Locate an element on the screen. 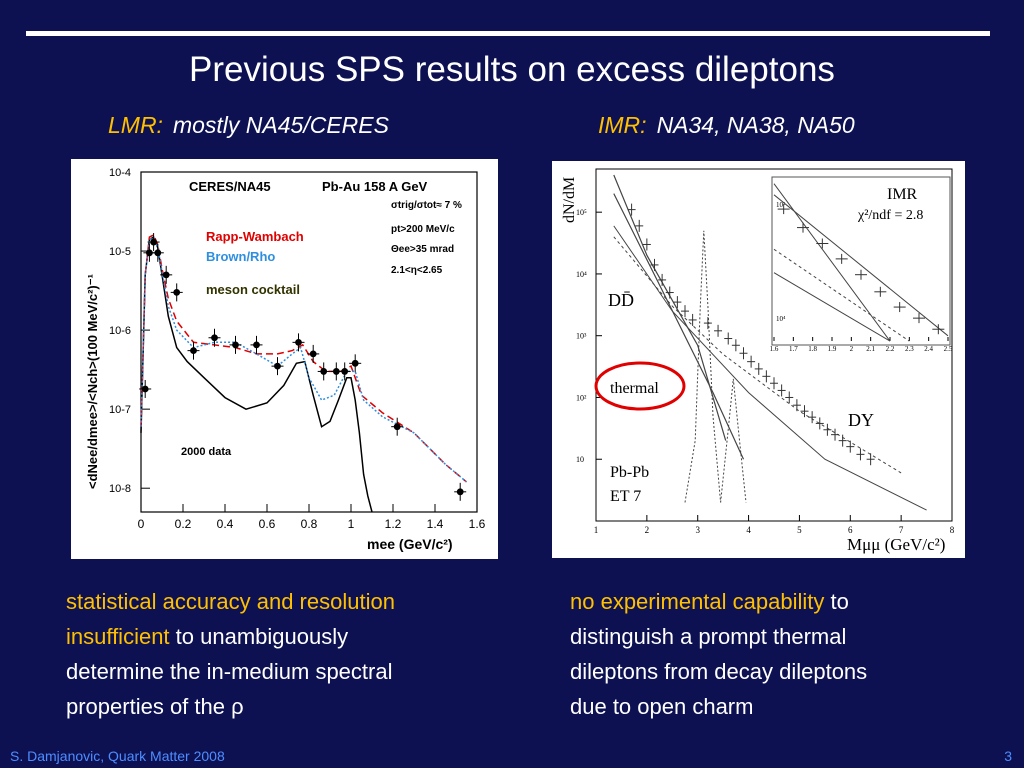 The image size is (1024, 768). inset-x-tick-label: 2.4 is located at coordinates (928, 349).